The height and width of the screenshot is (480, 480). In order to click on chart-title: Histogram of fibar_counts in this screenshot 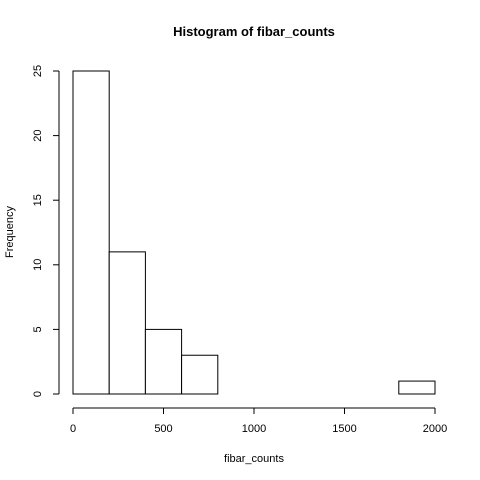, I will do `click(254, 31)`.